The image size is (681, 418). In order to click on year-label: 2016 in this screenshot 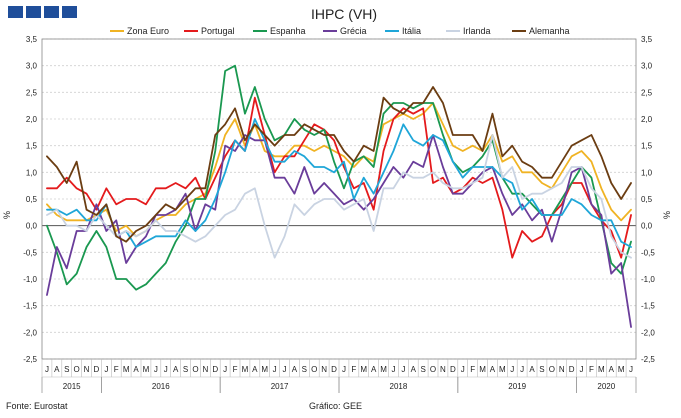, I will do `click(161, 386)`.